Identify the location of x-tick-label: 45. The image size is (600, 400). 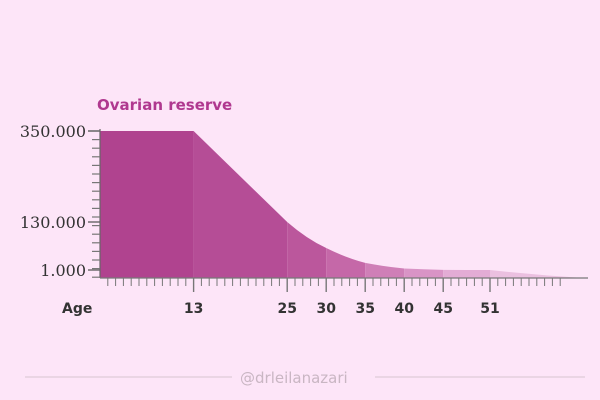
(442, 309).